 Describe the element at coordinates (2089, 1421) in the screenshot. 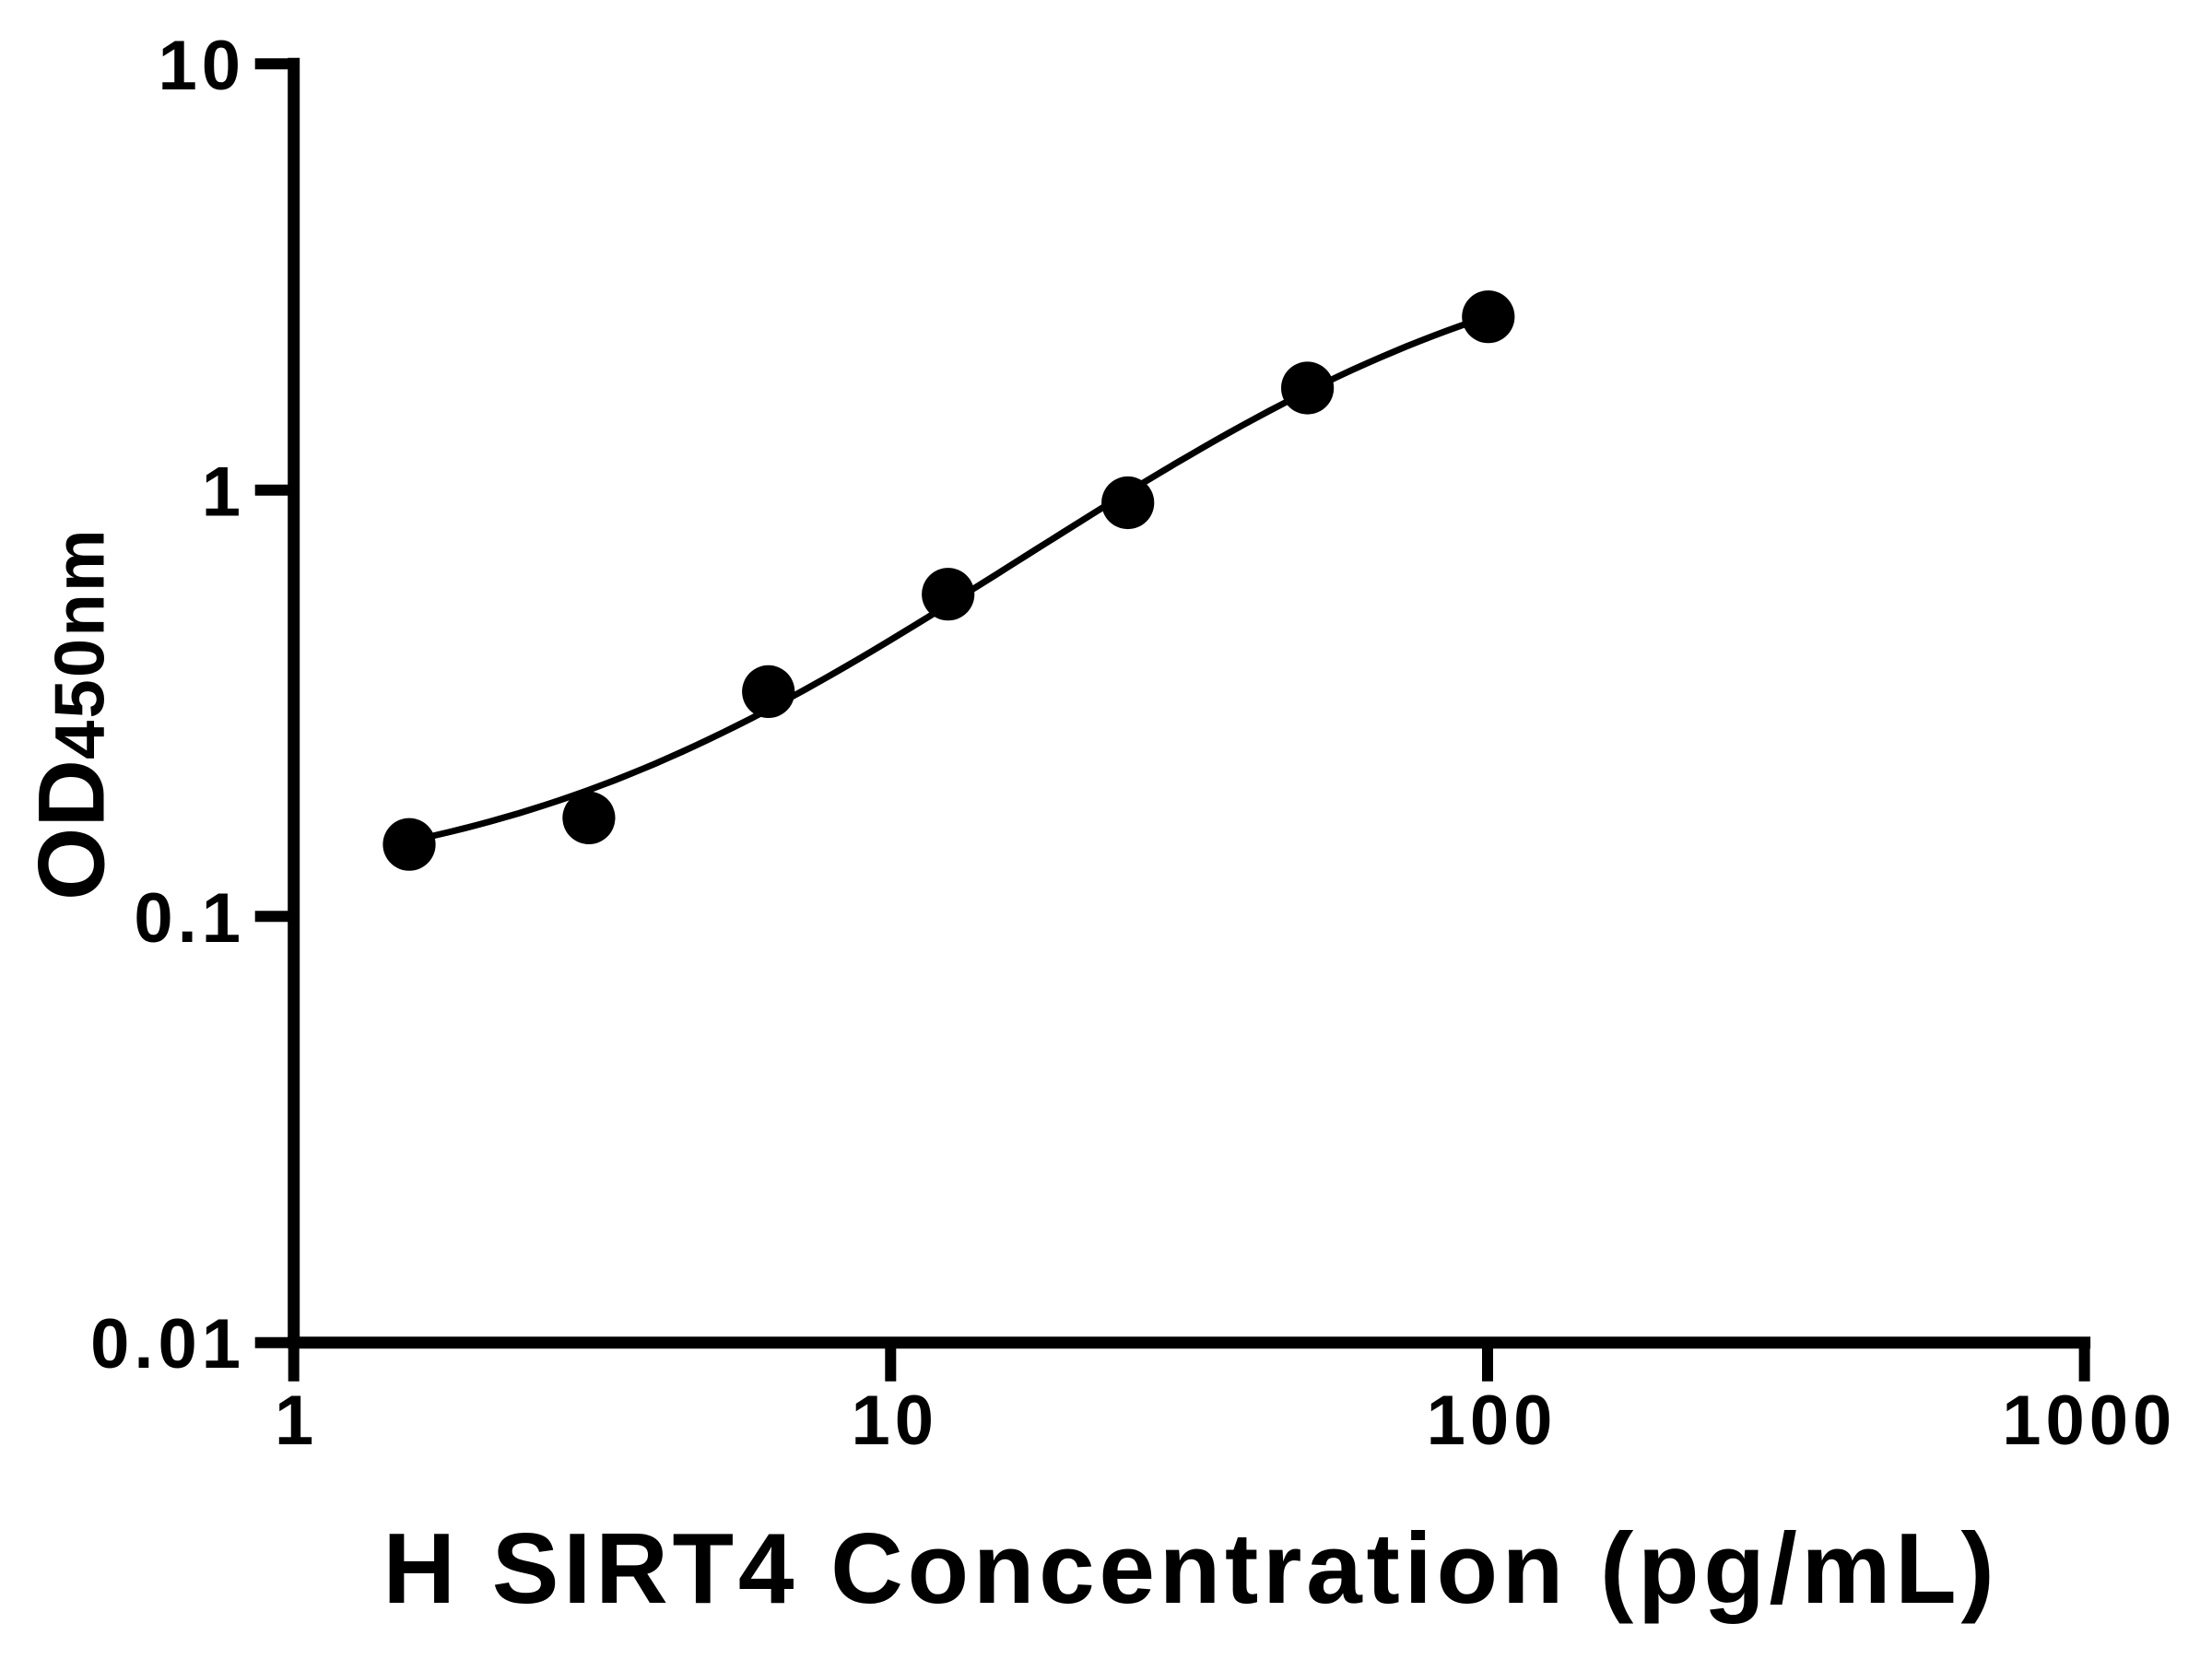

I see `svg-text: 1000` at that location.